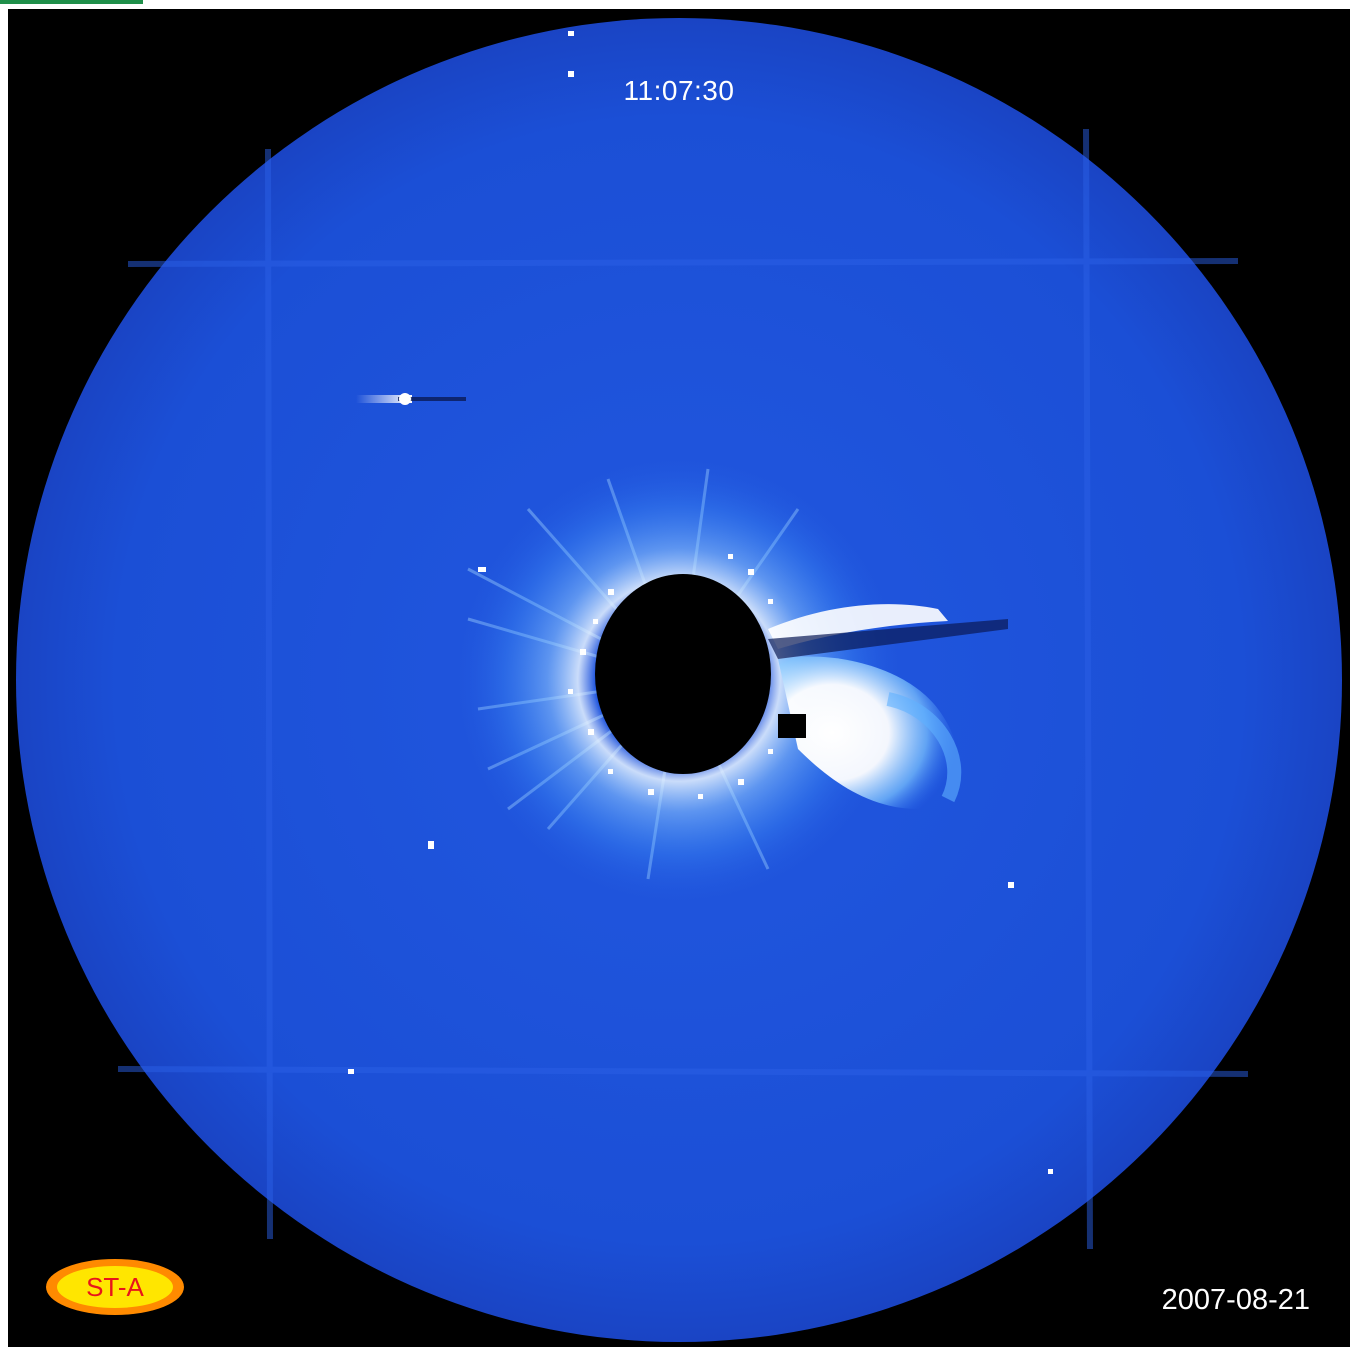 Image resolution: width=1352 pixels, height=1355 pixels. I want to click on occulter-notch, so click(792, 726).